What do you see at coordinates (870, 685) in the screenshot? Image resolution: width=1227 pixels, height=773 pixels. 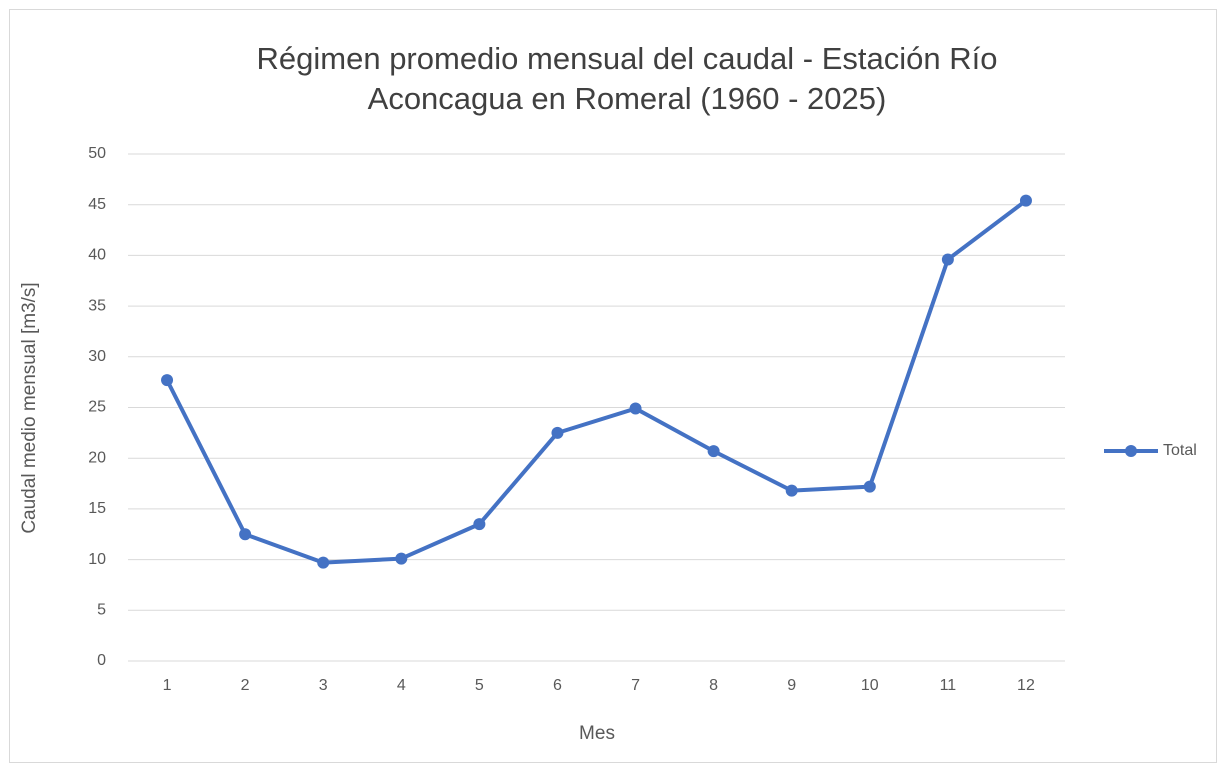 I see `x-tick-label: 10` at bounding box center [870, 685].